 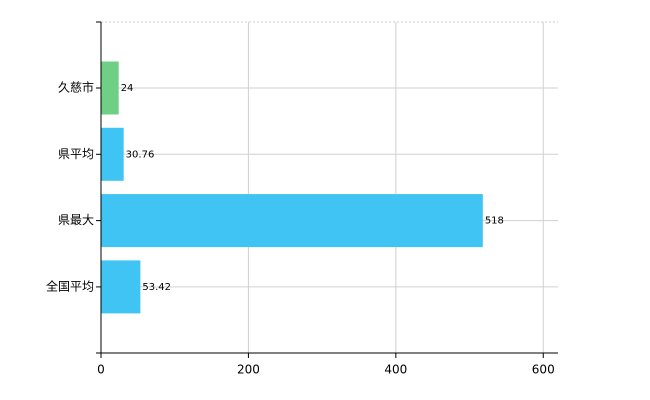 What do you see at coordinates (140, 154) in the screenshot?
I see `value-label: 30.76` at bounding box center [140, 154].